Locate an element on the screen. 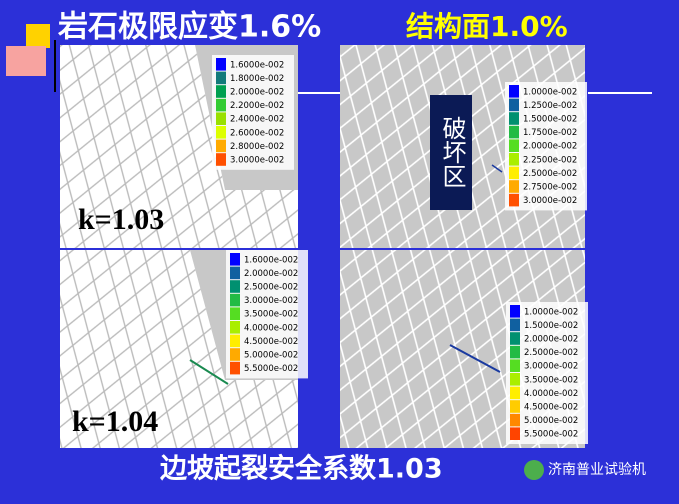 Image resolution: width=679 pixels, height=504 pixels. tag: 破坏区 is located at coordinates (452, 152).